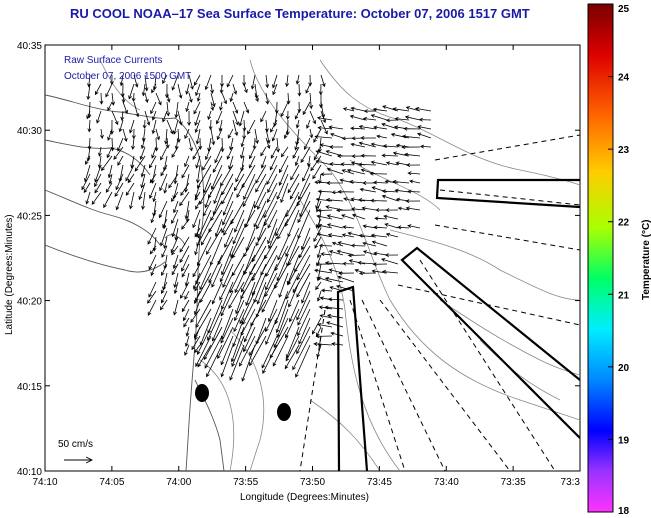 The height and width of the screenshot is (518, 651). I want to click on y-tick-label: 40:20, so click(29, 302).